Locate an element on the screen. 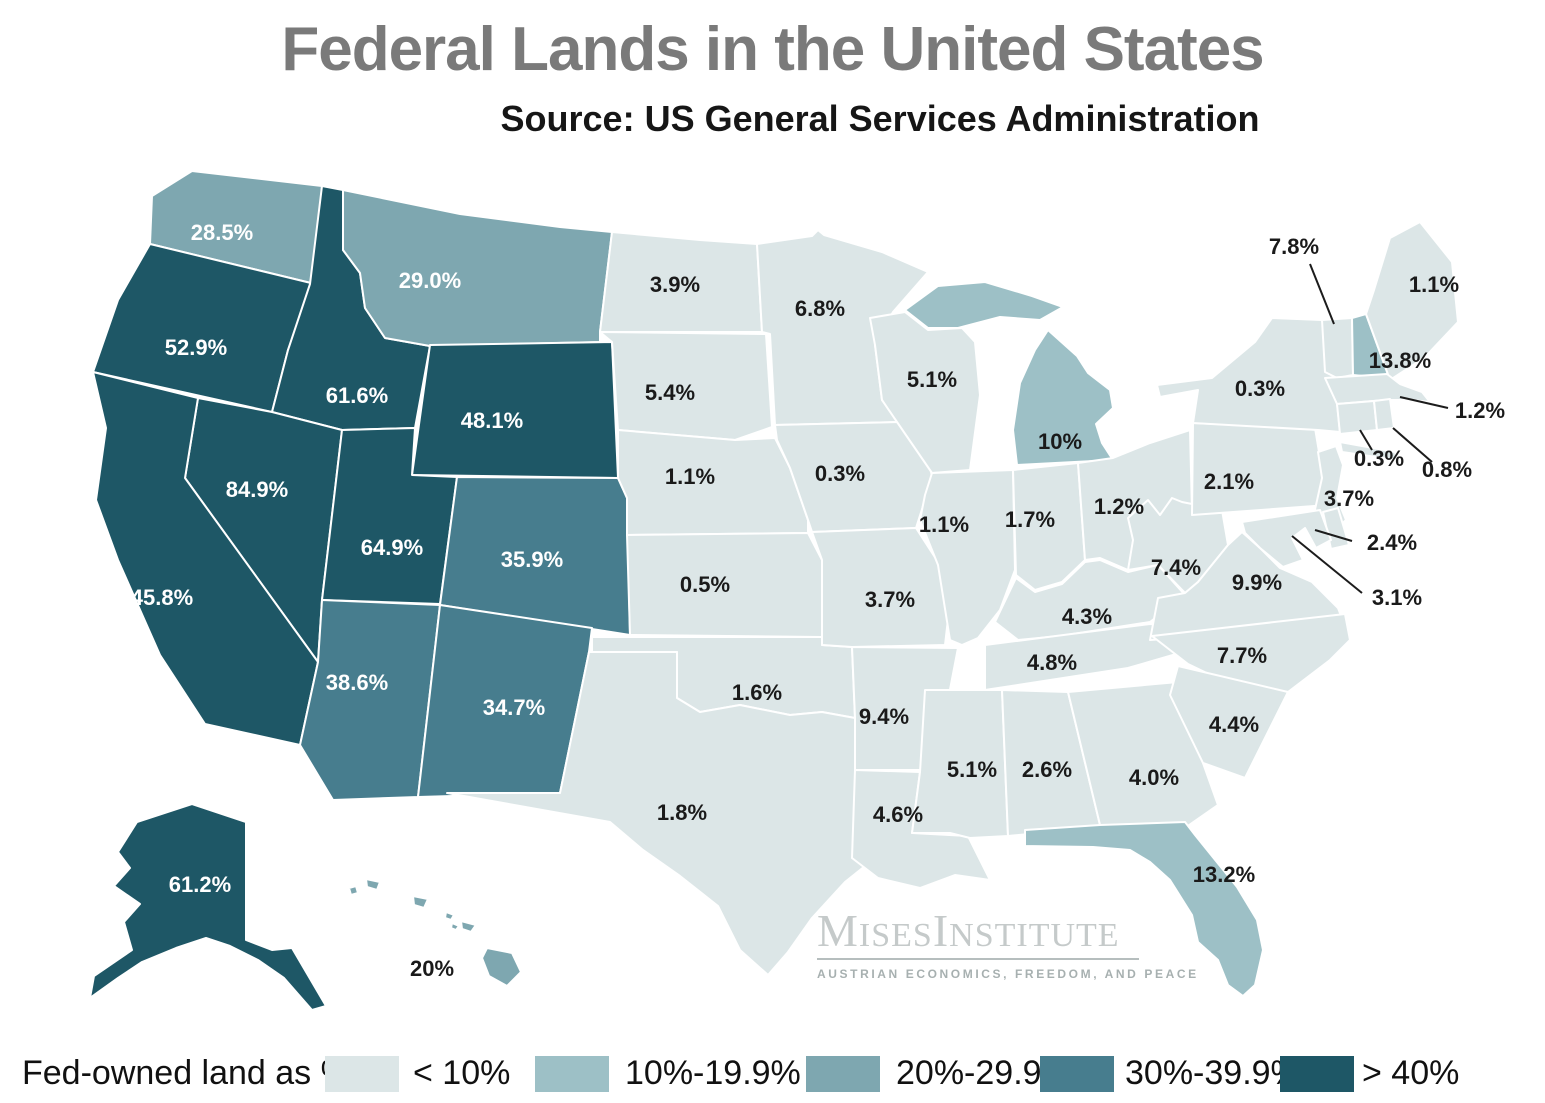 Image resolution: width=1545 pixels, height=1103 pixels. callout-line-MD is located at coordinates (1327, 564).